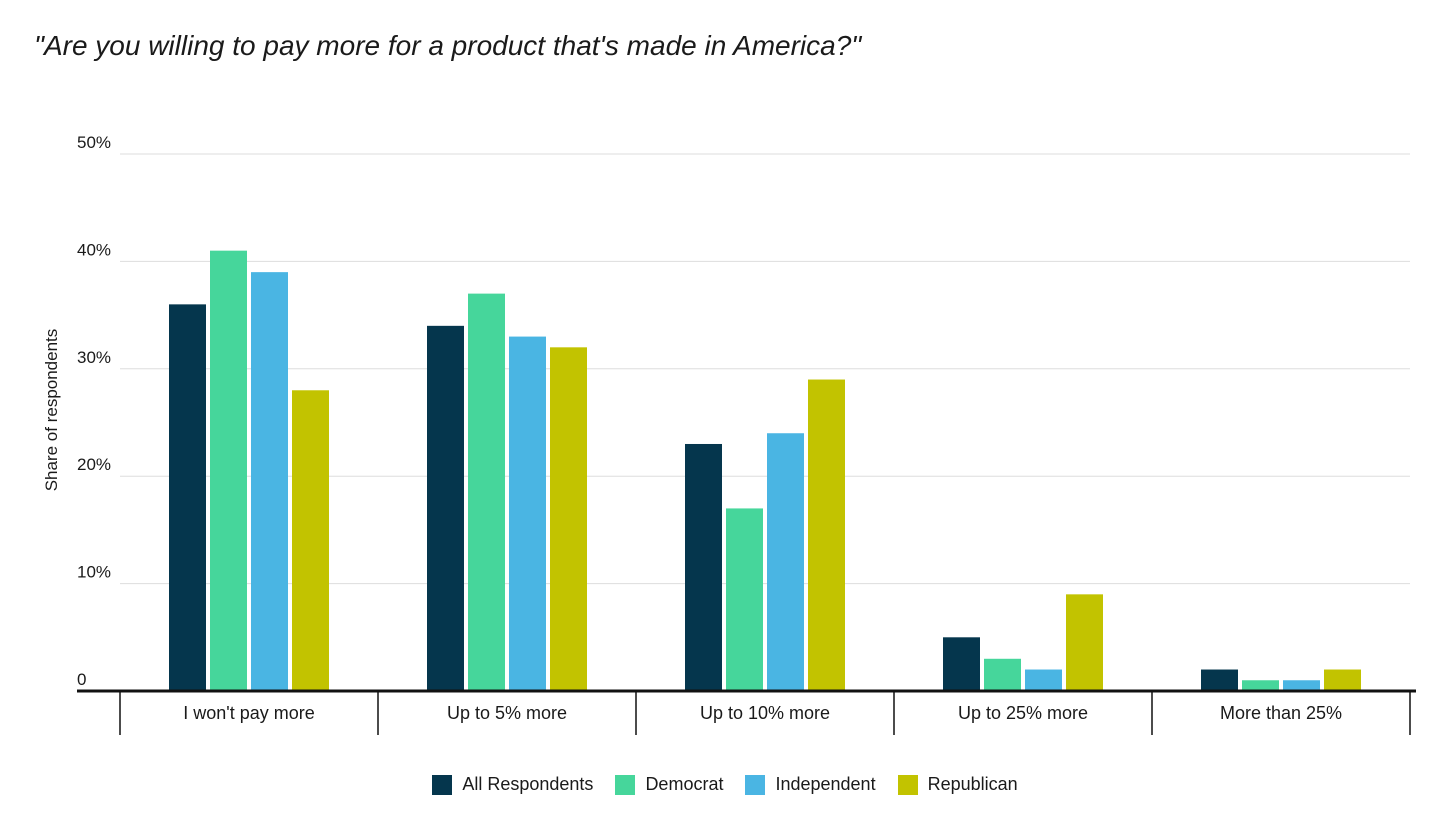 The height and width of the screenshot is (825, 1450). What do you see at coordinates (249, 713) in the screenshot?
I see `x-tick-label: I won't pay more` at bounding box center [249, 713].